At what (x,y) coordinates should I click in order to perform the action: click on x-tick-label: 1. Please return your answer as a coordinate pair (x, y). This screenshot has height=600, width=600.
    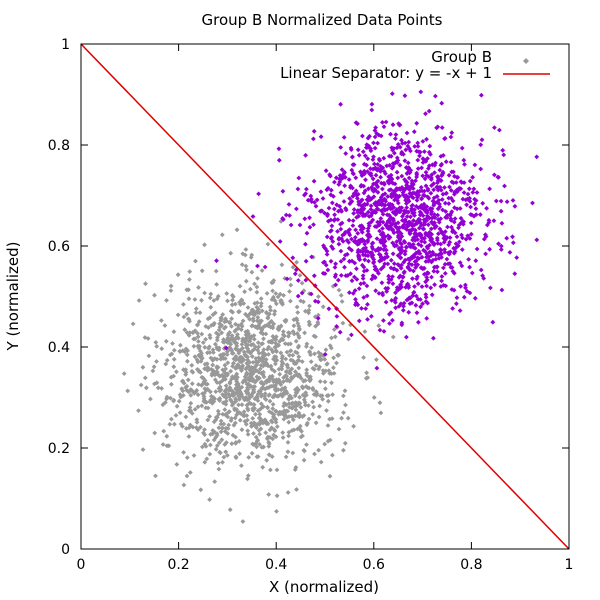
    Looking at the image, I should click on (569, 565).